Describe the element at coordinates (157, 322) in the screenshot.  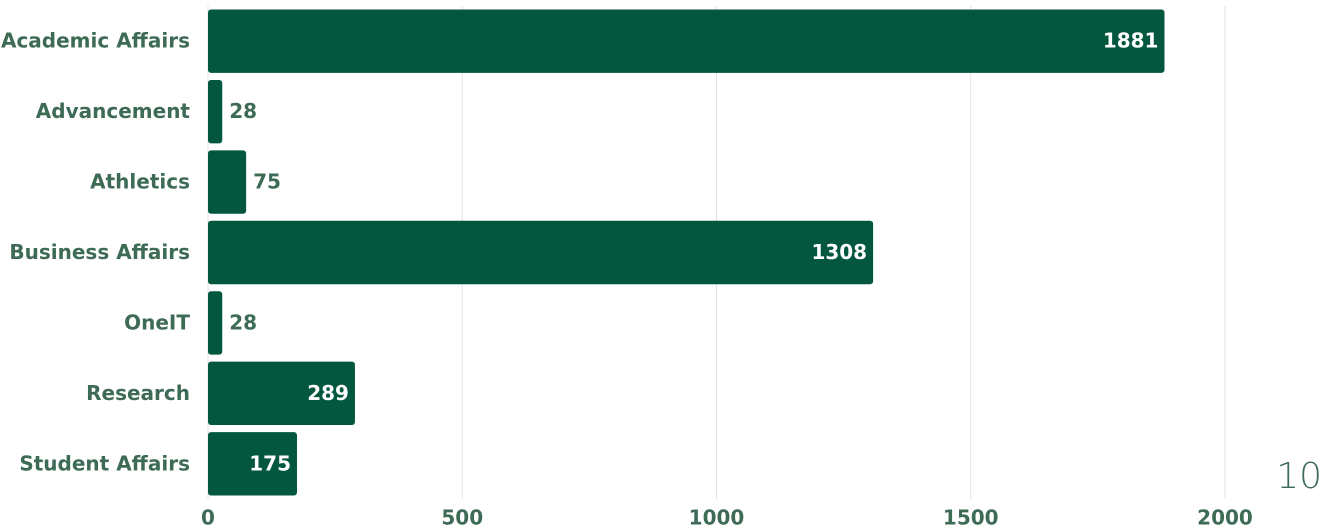
I see `y-tick-label: OneIT` at that location.